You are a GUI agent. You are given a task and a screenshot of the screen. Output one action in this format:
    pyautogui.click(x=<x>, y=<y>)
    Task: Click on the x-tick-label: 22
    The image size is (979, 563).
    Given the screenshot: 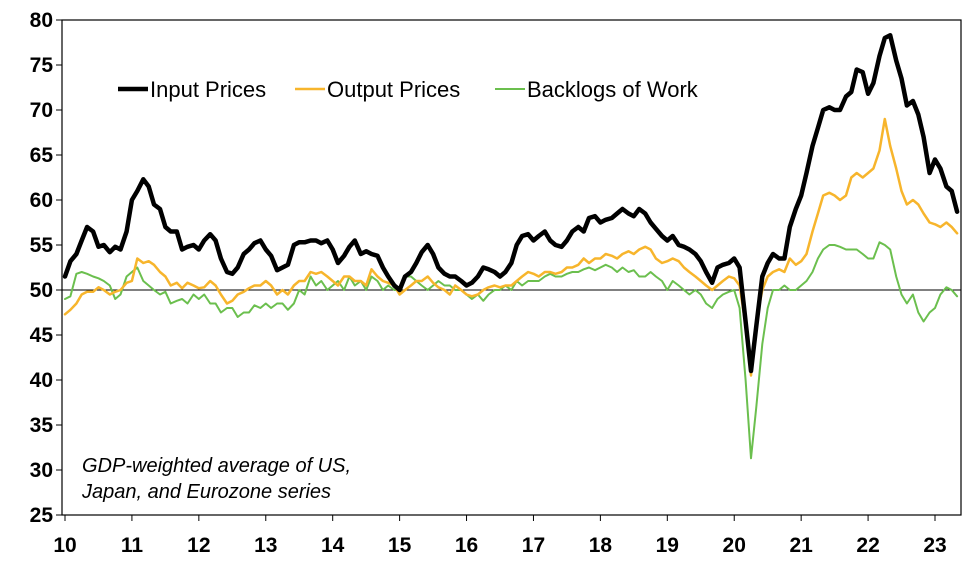 What is the action you would take?
    pyautogui.click(x=867, y=545)
    